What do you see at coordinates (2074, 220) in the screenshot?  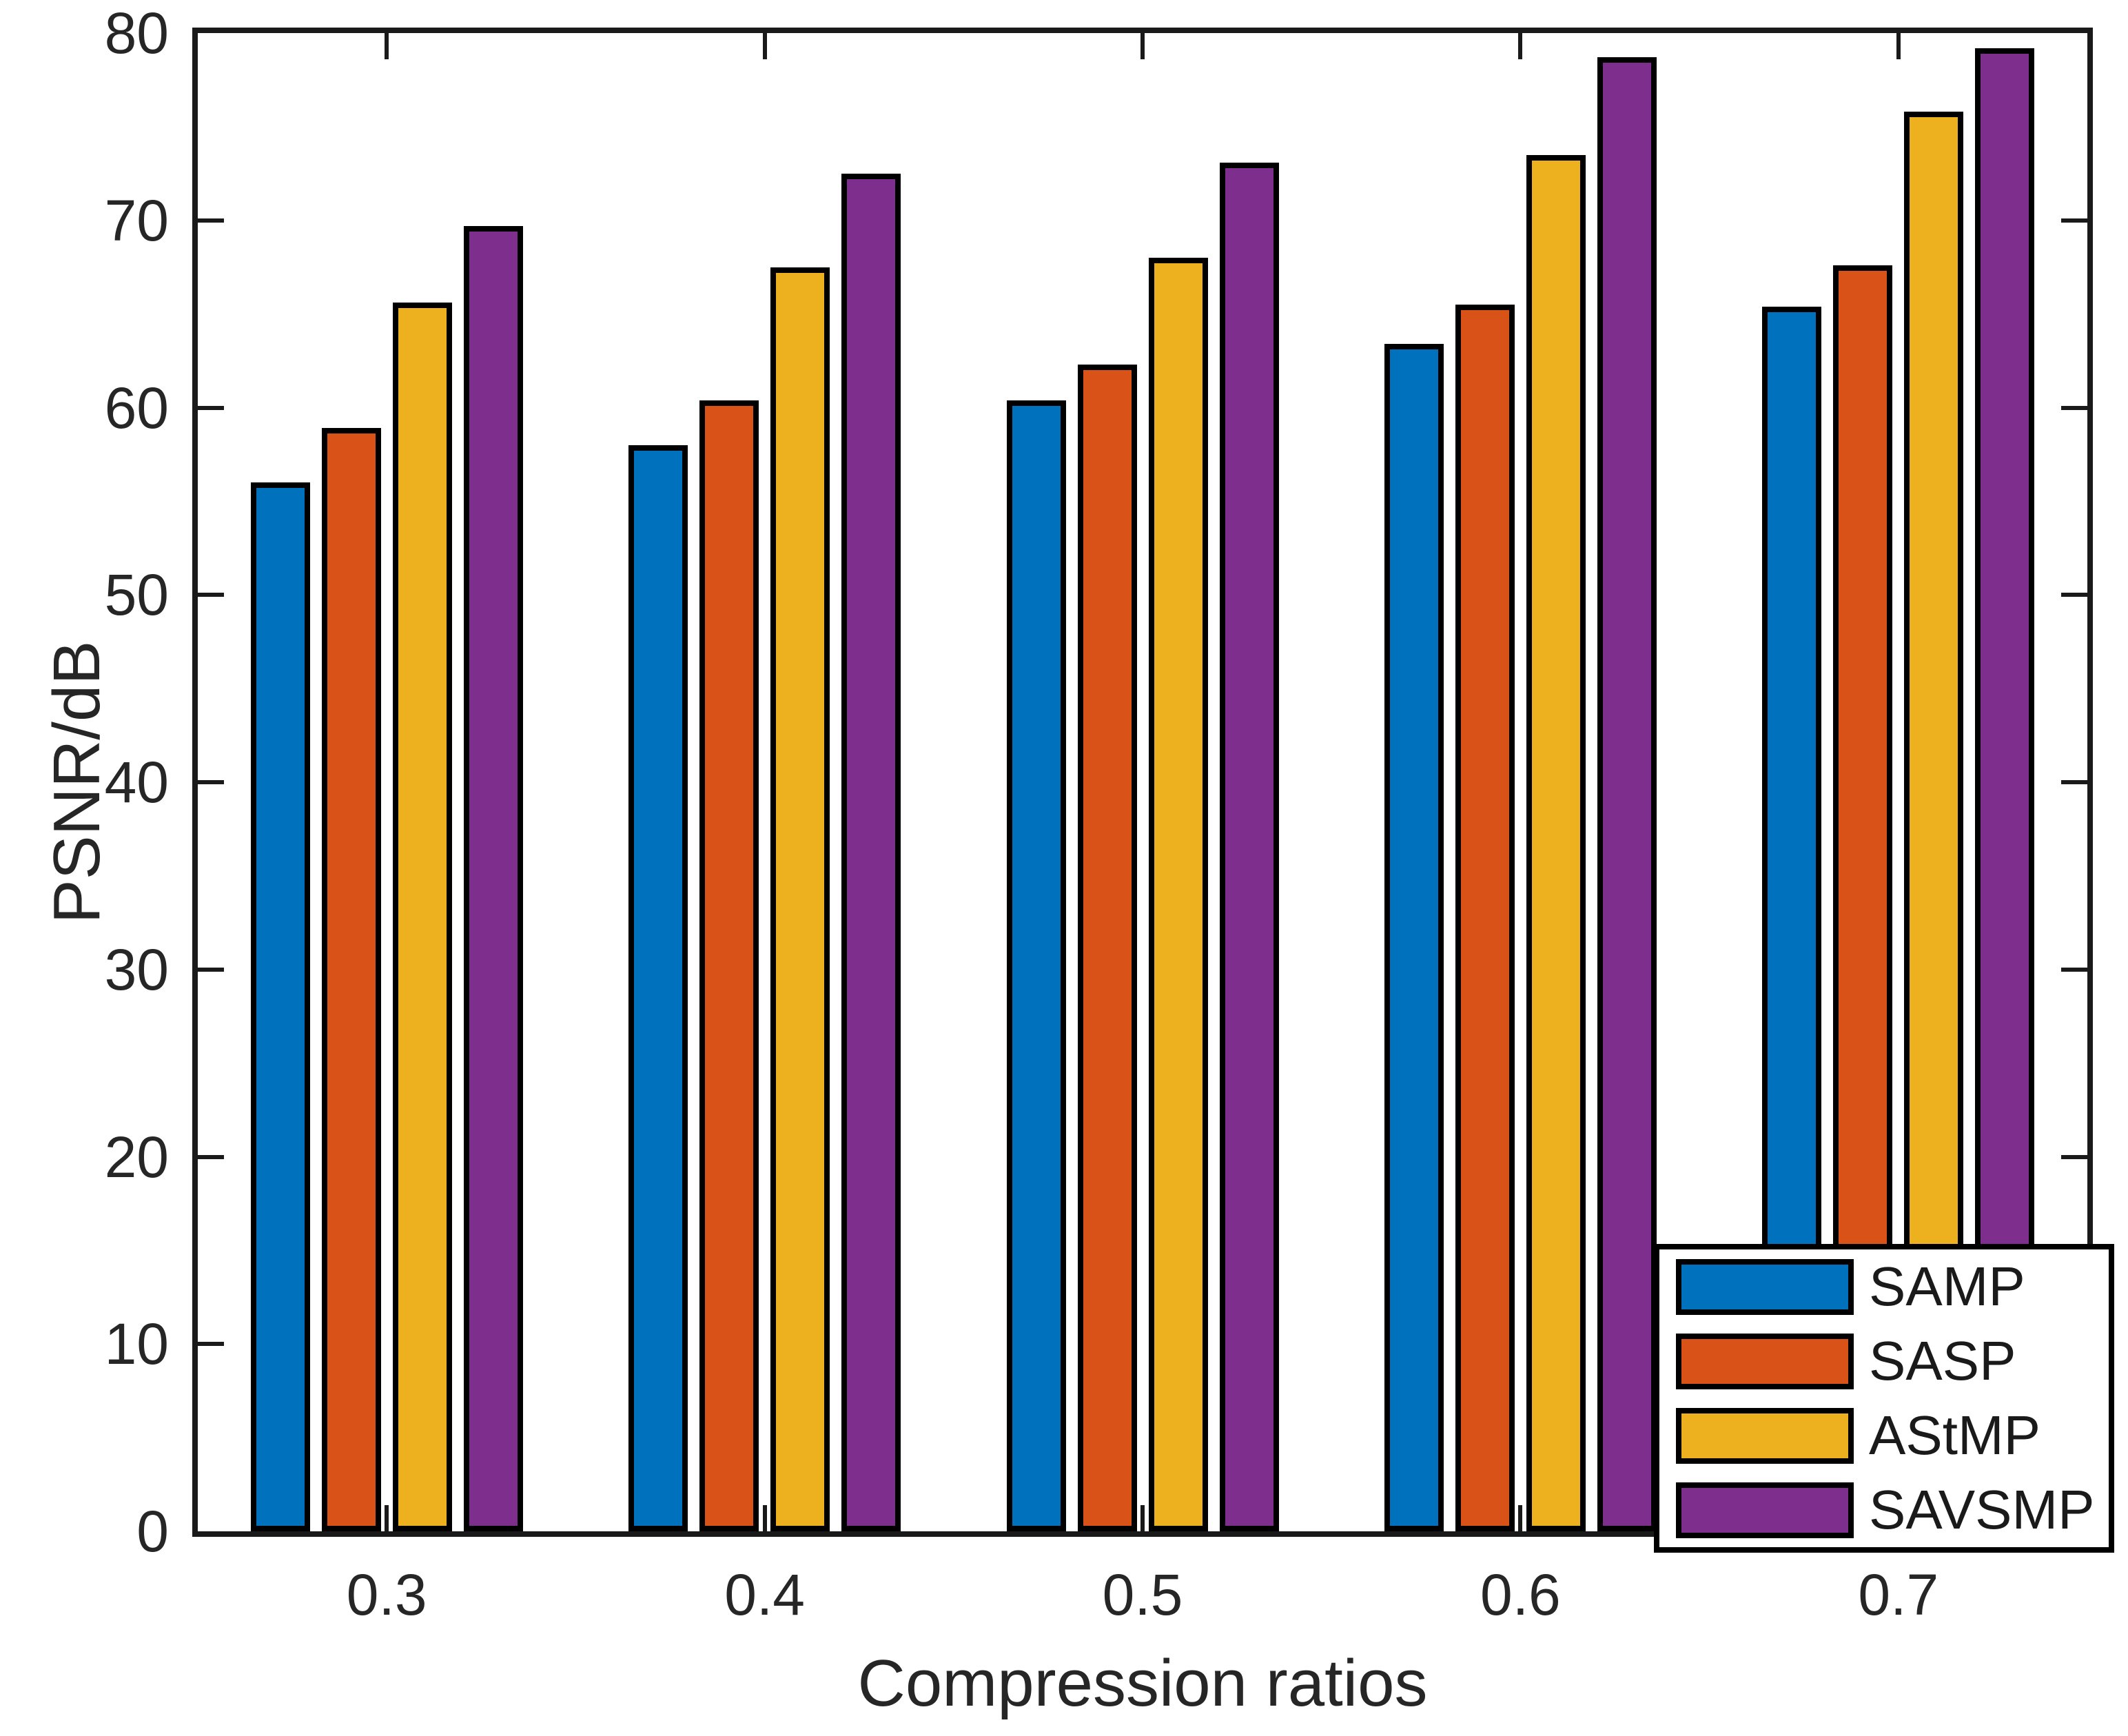 I see `y-tick-70-right` at bounding box center [2074, 220].